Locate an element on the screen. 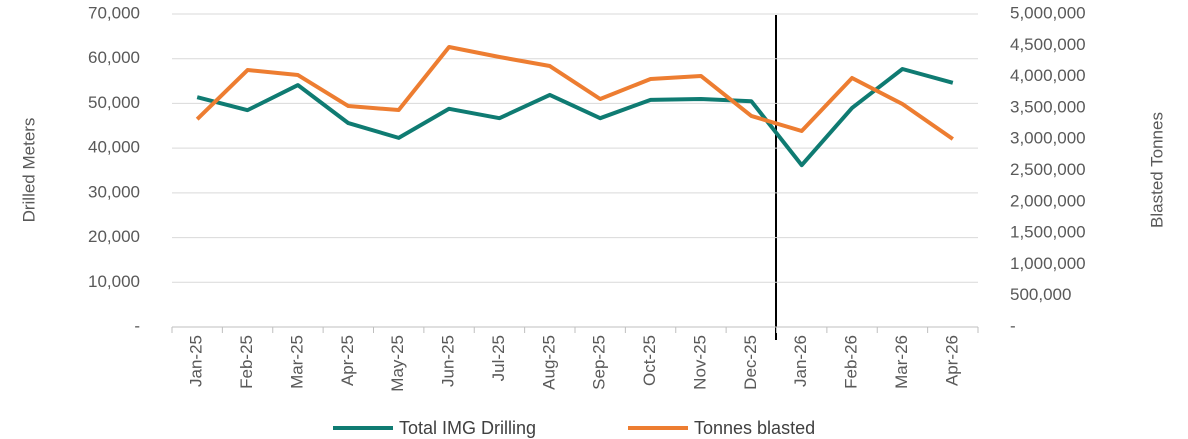  x-tick-label: Sep-25 is located at coordinates (599, 362).